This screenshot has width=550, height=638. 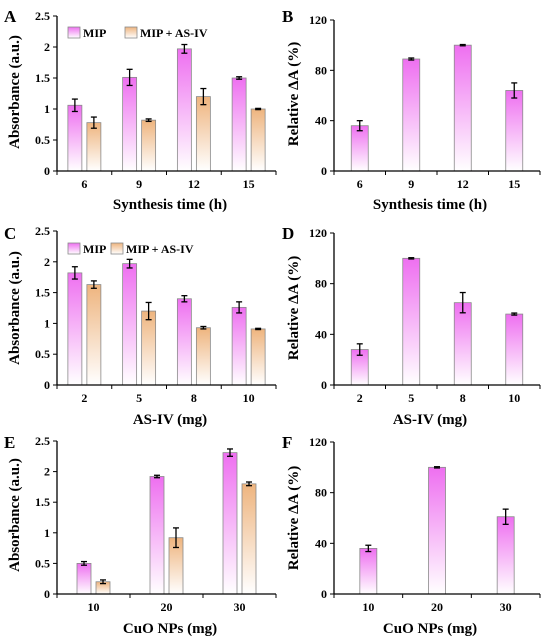 I want to click on x-tick-label: 5, so click(x=411, y=398).